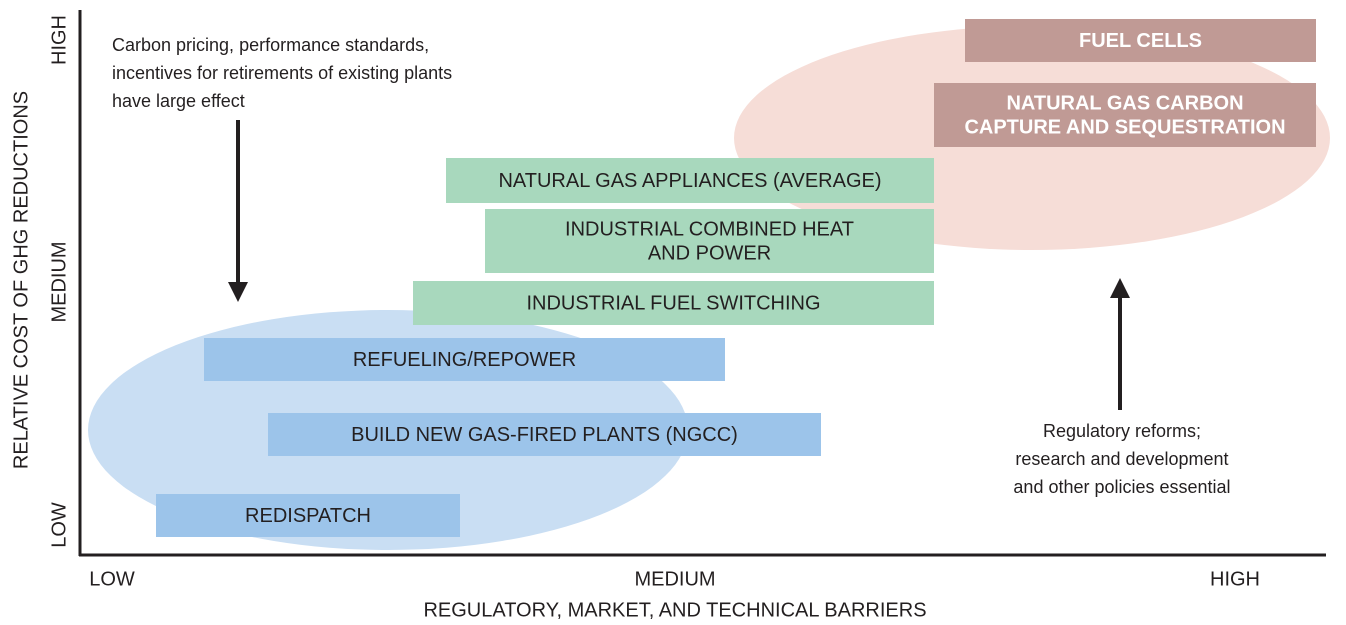 Image resolution: width=1346 pixels, height=625 pixels. What do you see at coordinates (709, 253) in the screenshot?
I see `box-label: AND POWER` at bounding box center [709, 253].